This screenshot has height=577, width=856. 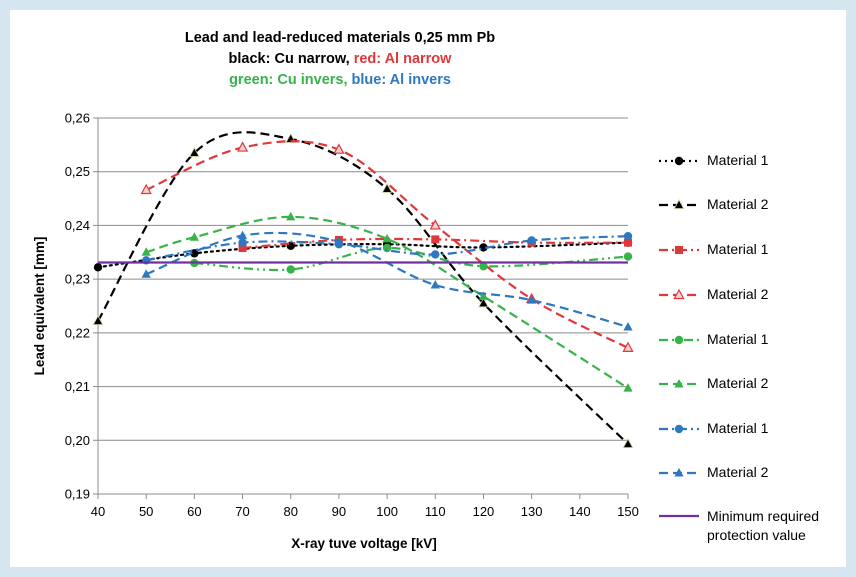 I want to click on y-tick-label: 0,19, so click(x=77, y=494).